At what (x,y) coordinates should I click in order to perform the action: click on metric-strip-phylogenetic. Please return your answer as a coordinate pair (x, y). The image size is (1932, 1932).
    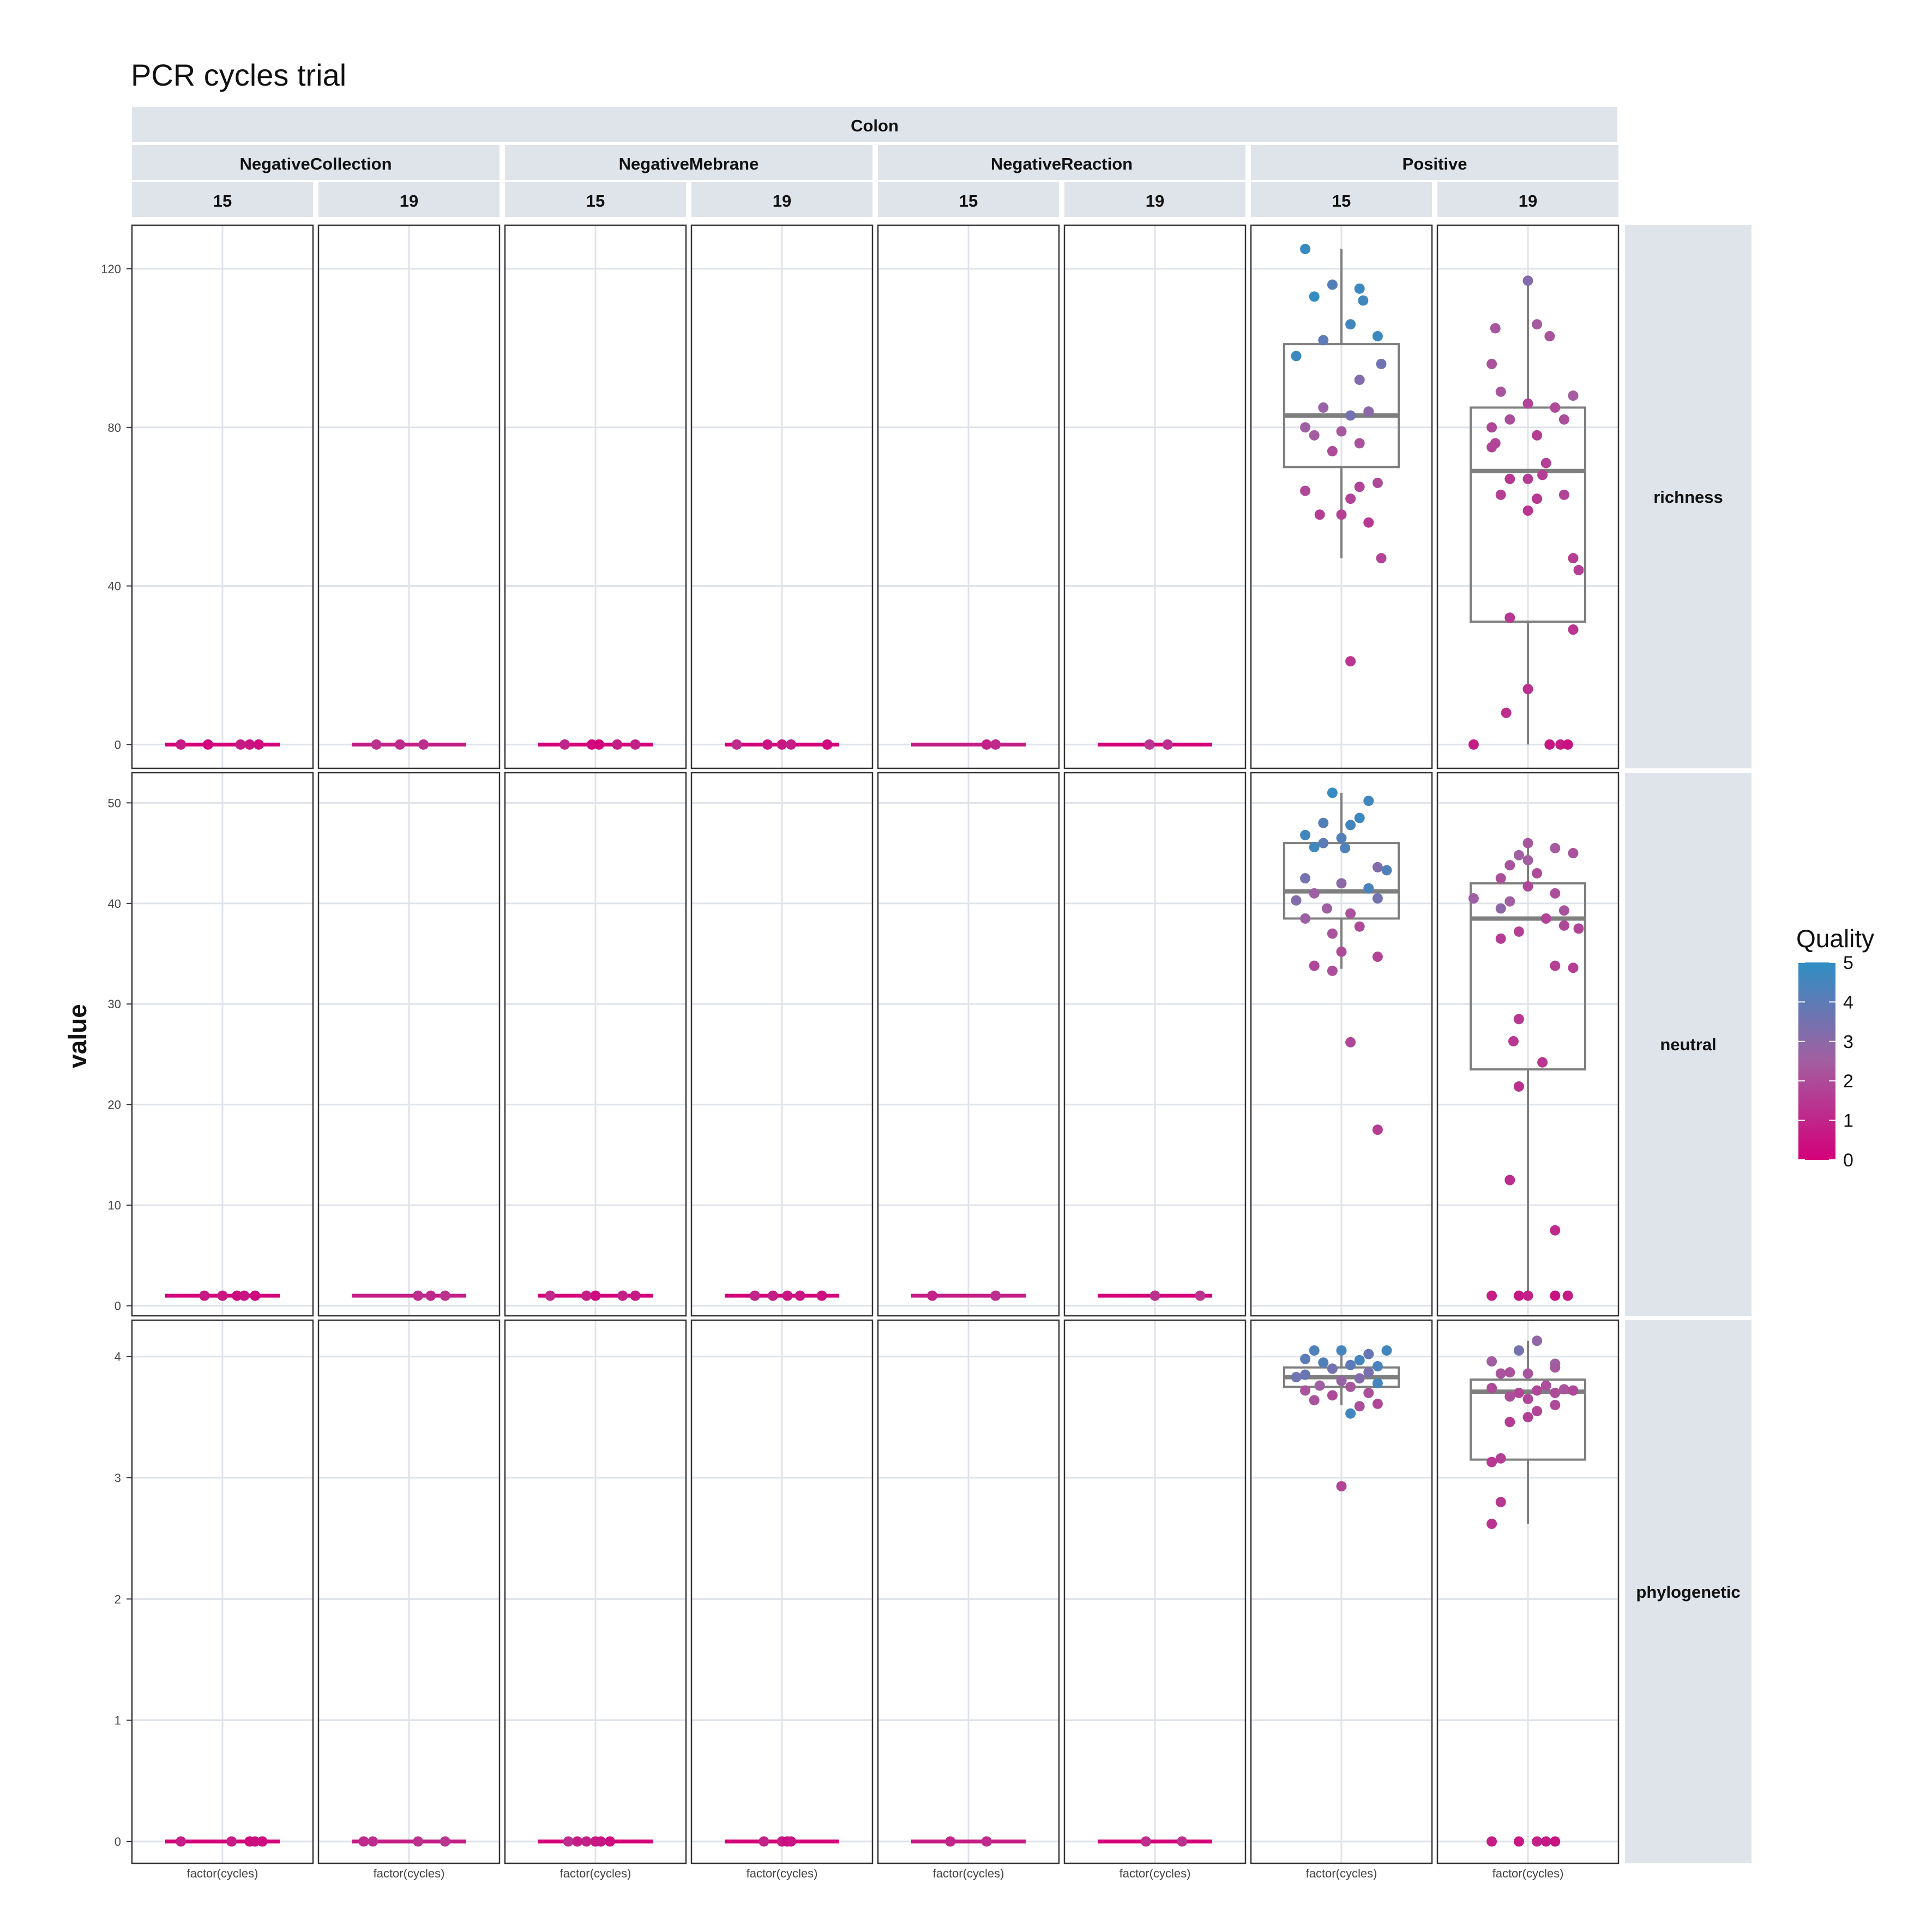
    Looking at the image, I should click on (1688, 1591).